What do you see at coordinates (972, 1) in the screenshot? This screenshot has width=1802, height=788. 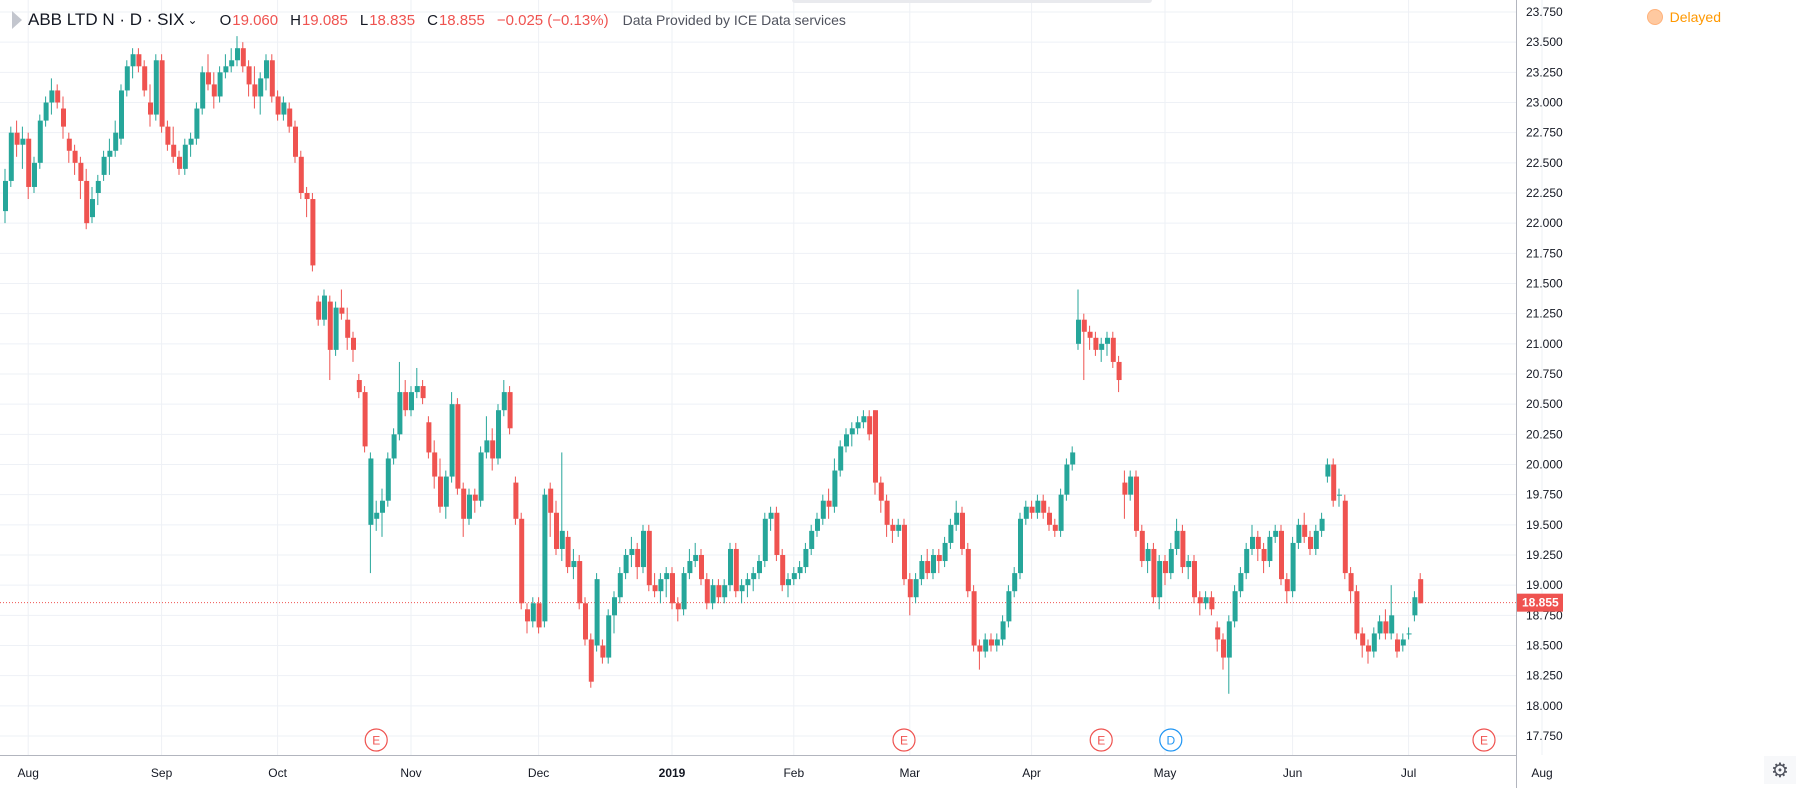 I see `toolbar-edge` at bounding box center [972, 1].